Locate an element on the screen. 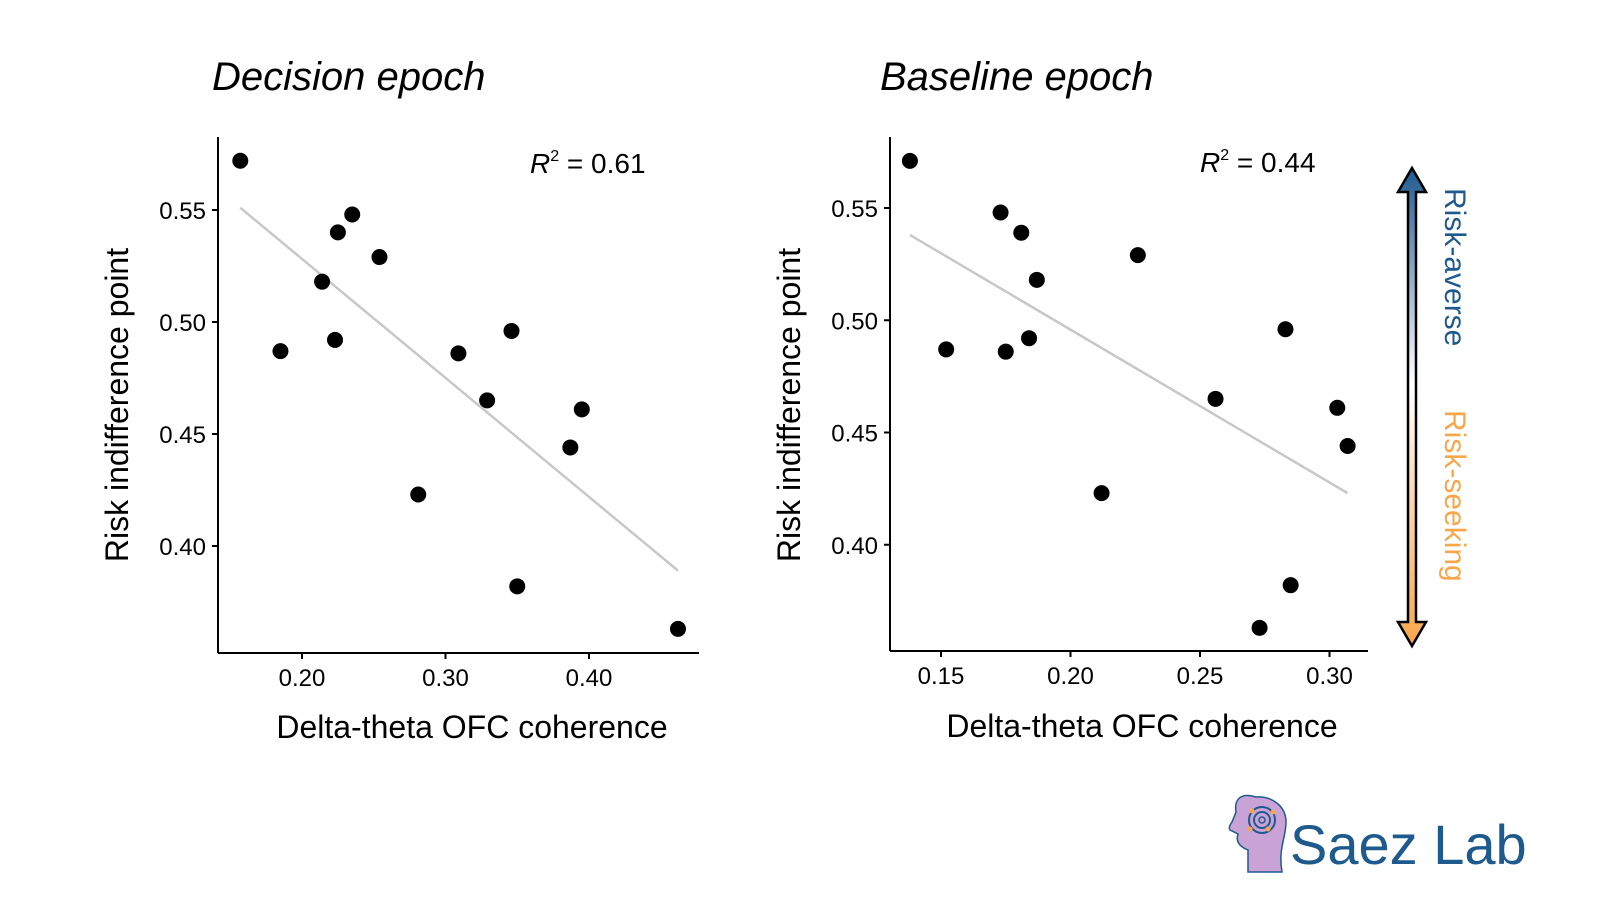 This screenshot has height=905, width=1600. risk-direction-arrow: Risk-averse Risk-seeking is located at coordinates (1433, 407).